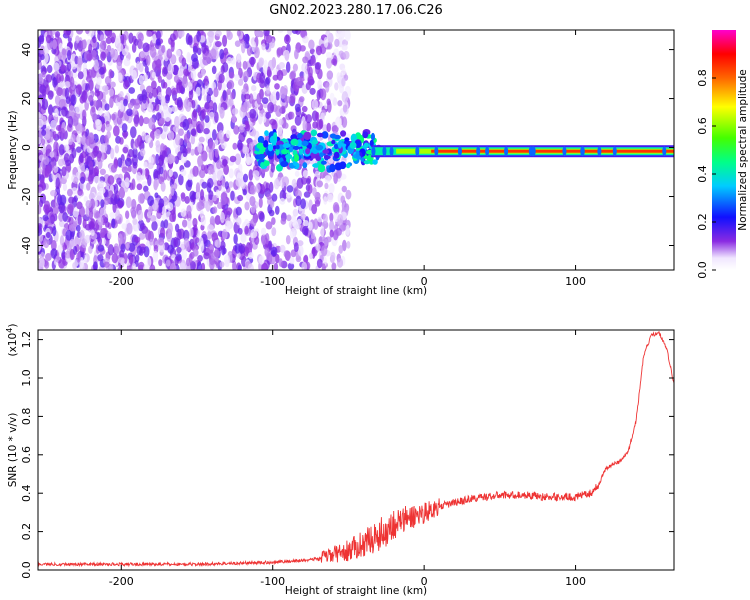 This screenshot has height=600, width=750. Describe the element at coordinates (26, 147) in the screenshot. I see `top-y-tick-label: 0` at that location.